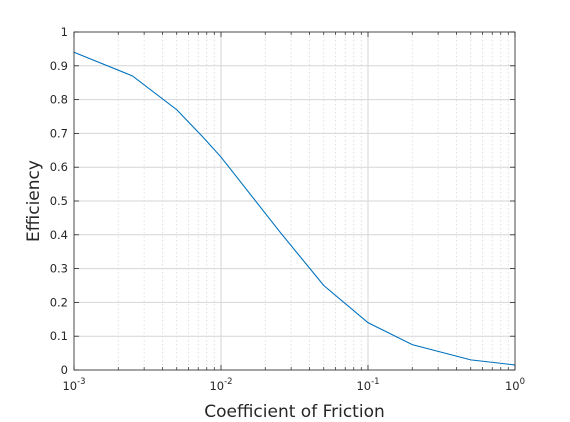  I want to click on x-tick-labels: 10⁻³ 10⁻² 10⁻¹ 10⁰, so click(293, 385).